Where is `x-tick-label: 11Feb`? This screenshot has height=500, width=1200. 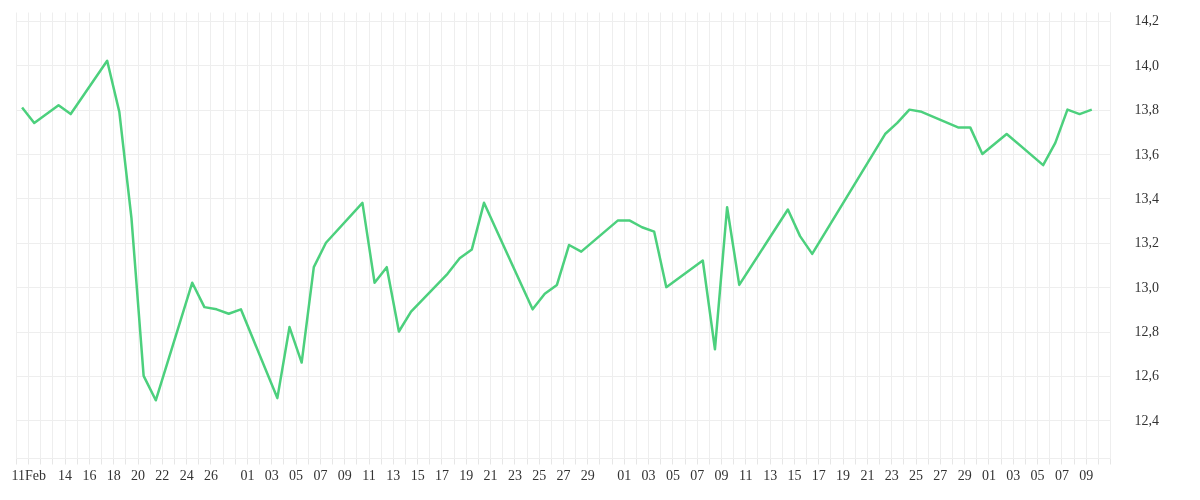 x-tick-label: 11Feb is located at coordinates (28, 475).